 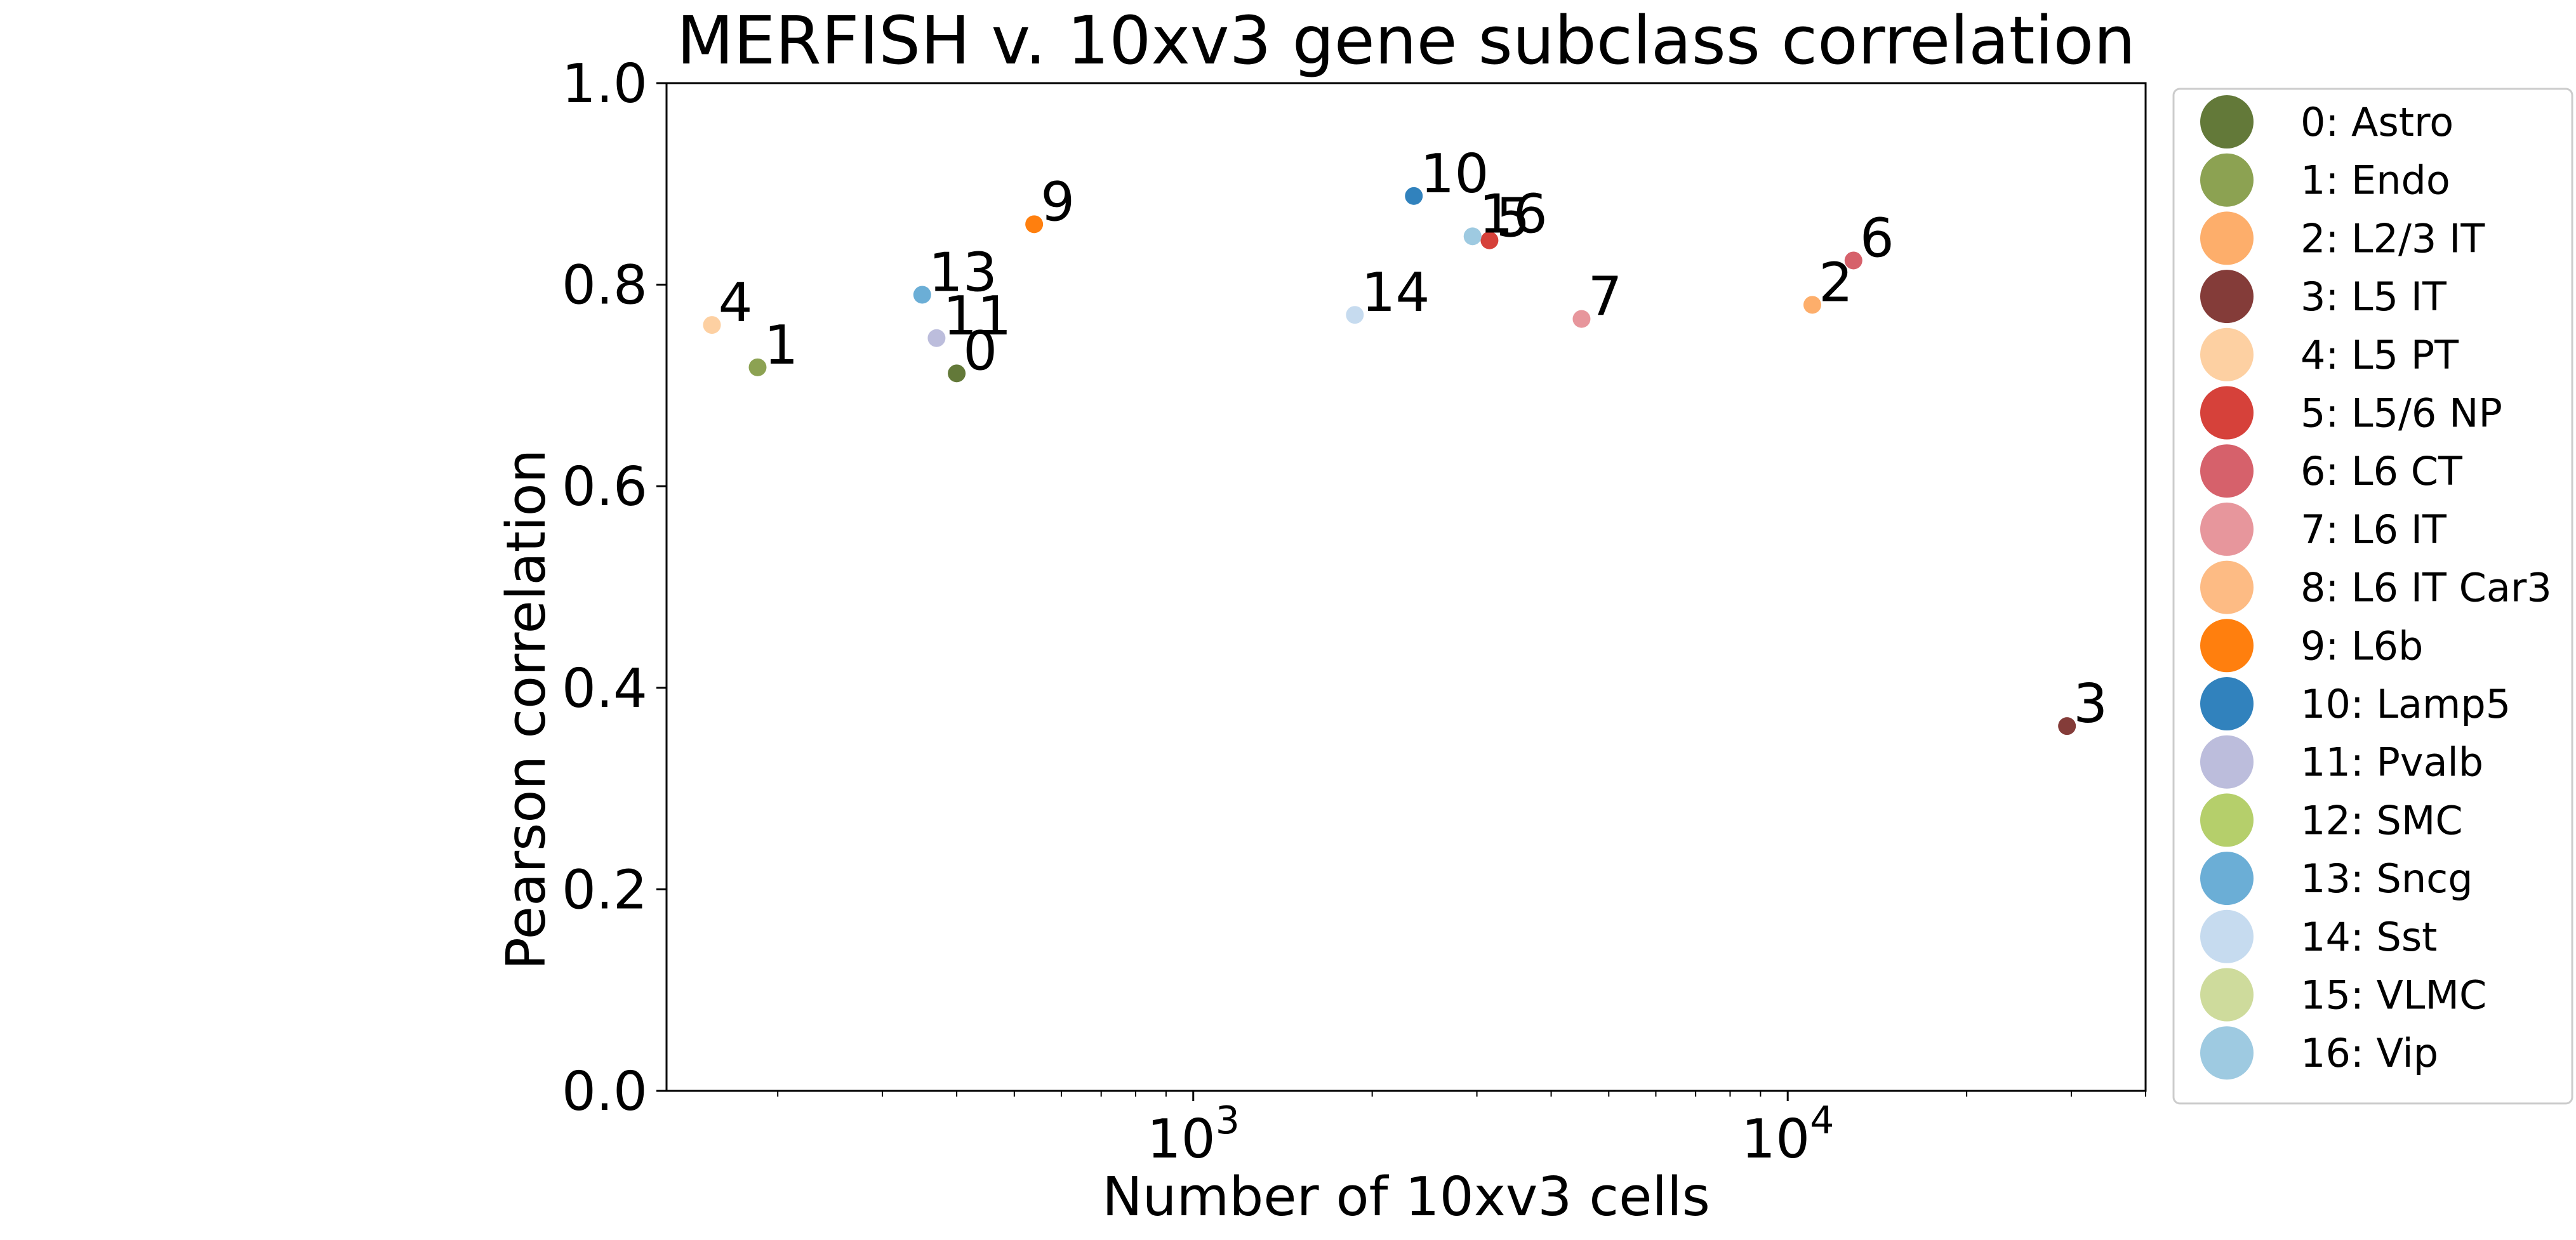 I want to click on data-point-label: 10, so click(x=1454, y=174).